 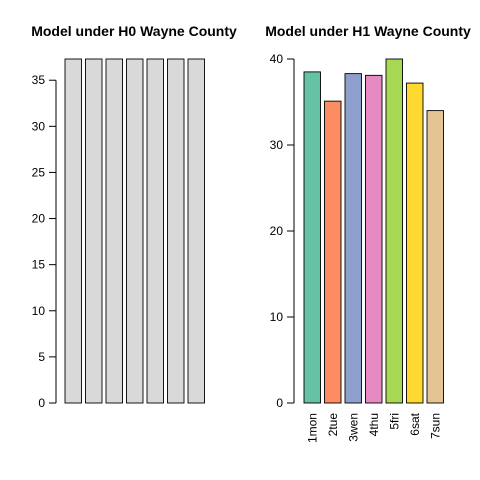 What do you see at coordinates (277, 59) in the screenshot?
I see `y-tick-label: 40` at bounding box center [277, 59].